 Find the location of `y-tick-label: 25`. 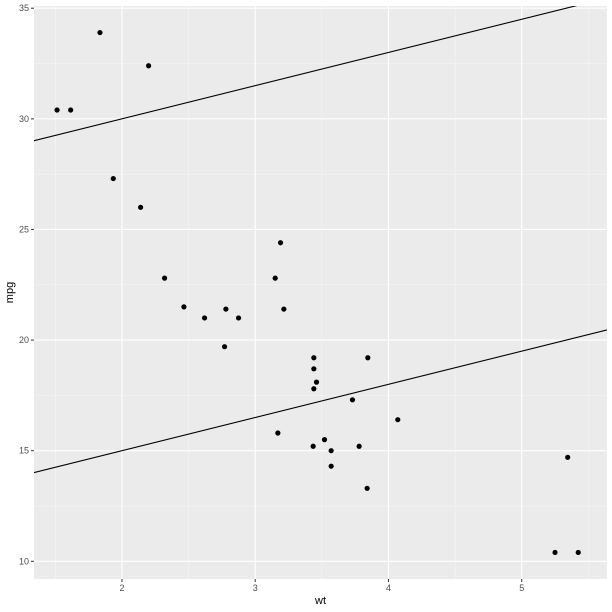

y-tick-label: 25 is located at coordinates (24, 229).